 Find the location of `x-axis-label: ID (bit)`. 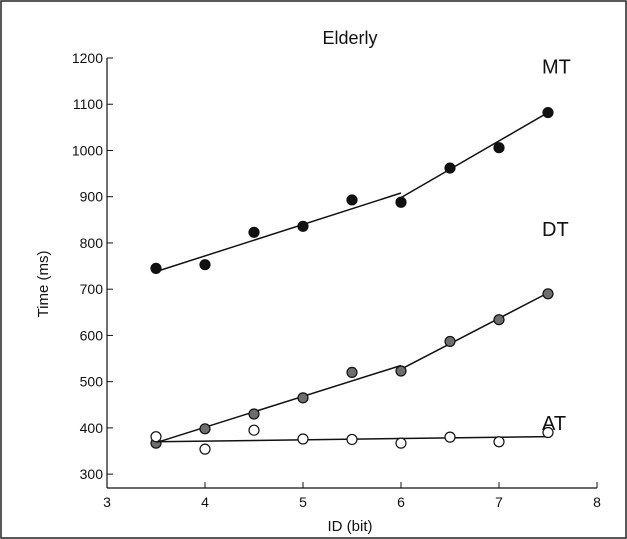

x-axis-label: ID (bit) is located at coordinates (350, 526).